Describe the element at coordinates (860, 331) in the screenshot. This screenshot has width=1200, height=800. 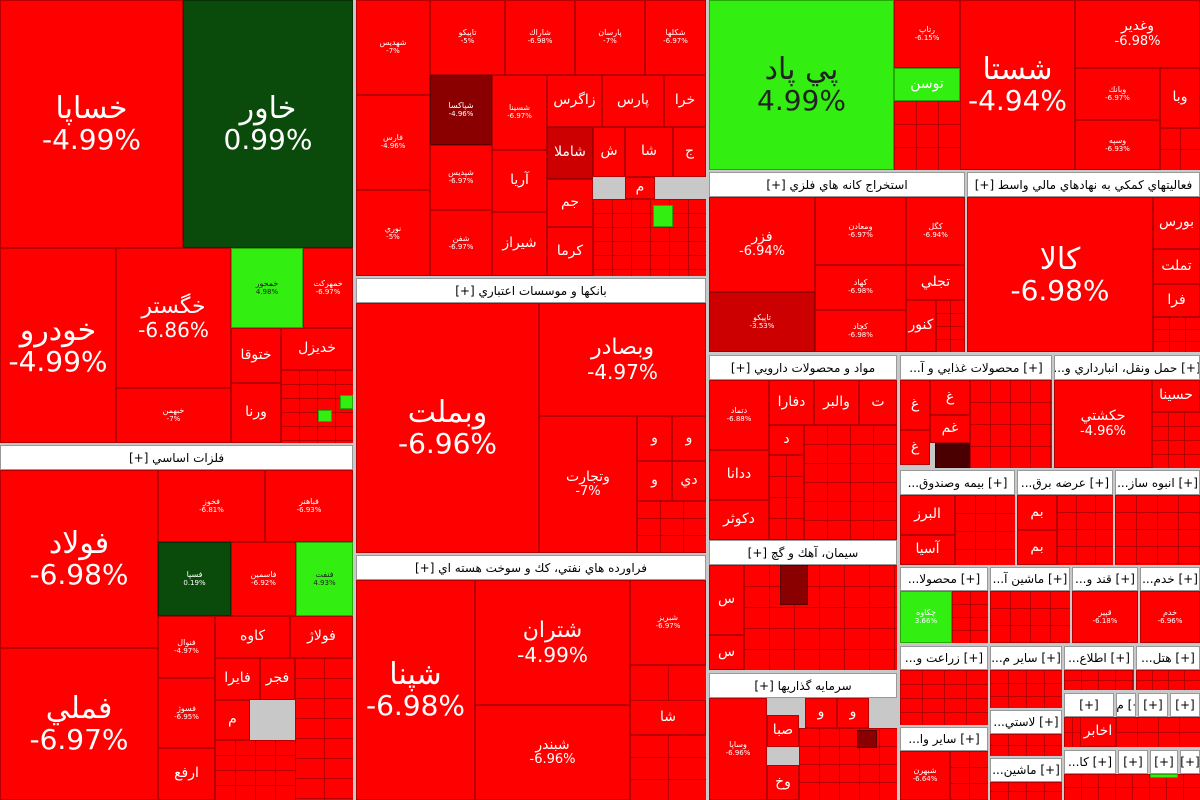
I see `tile-kchad: كچاد -6.98%` at that location.